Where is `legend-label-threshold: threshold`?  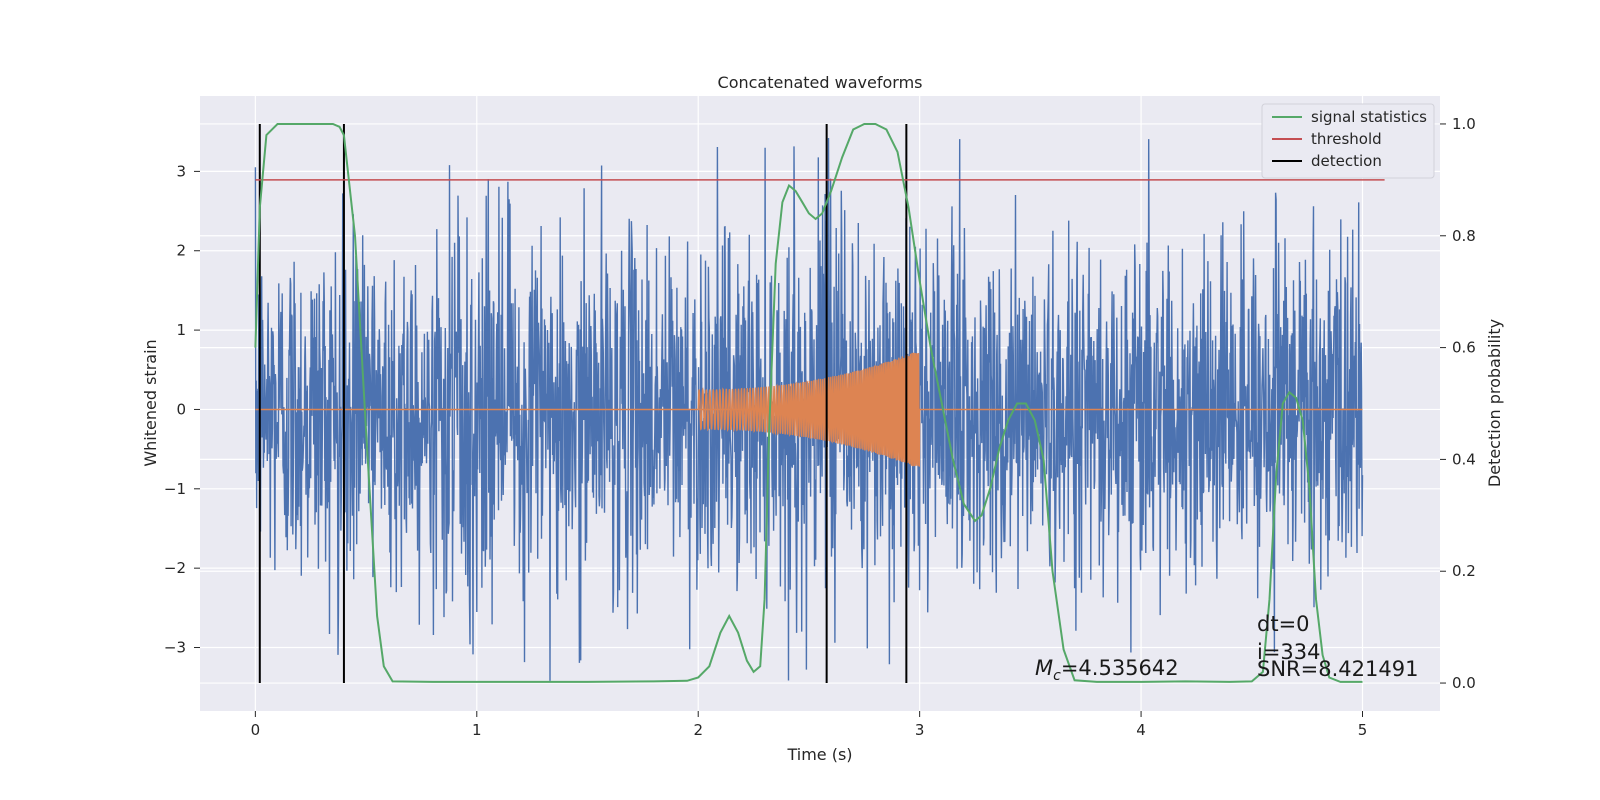 legend-label-threshold: threshold is located at coordinates (1346, 139).